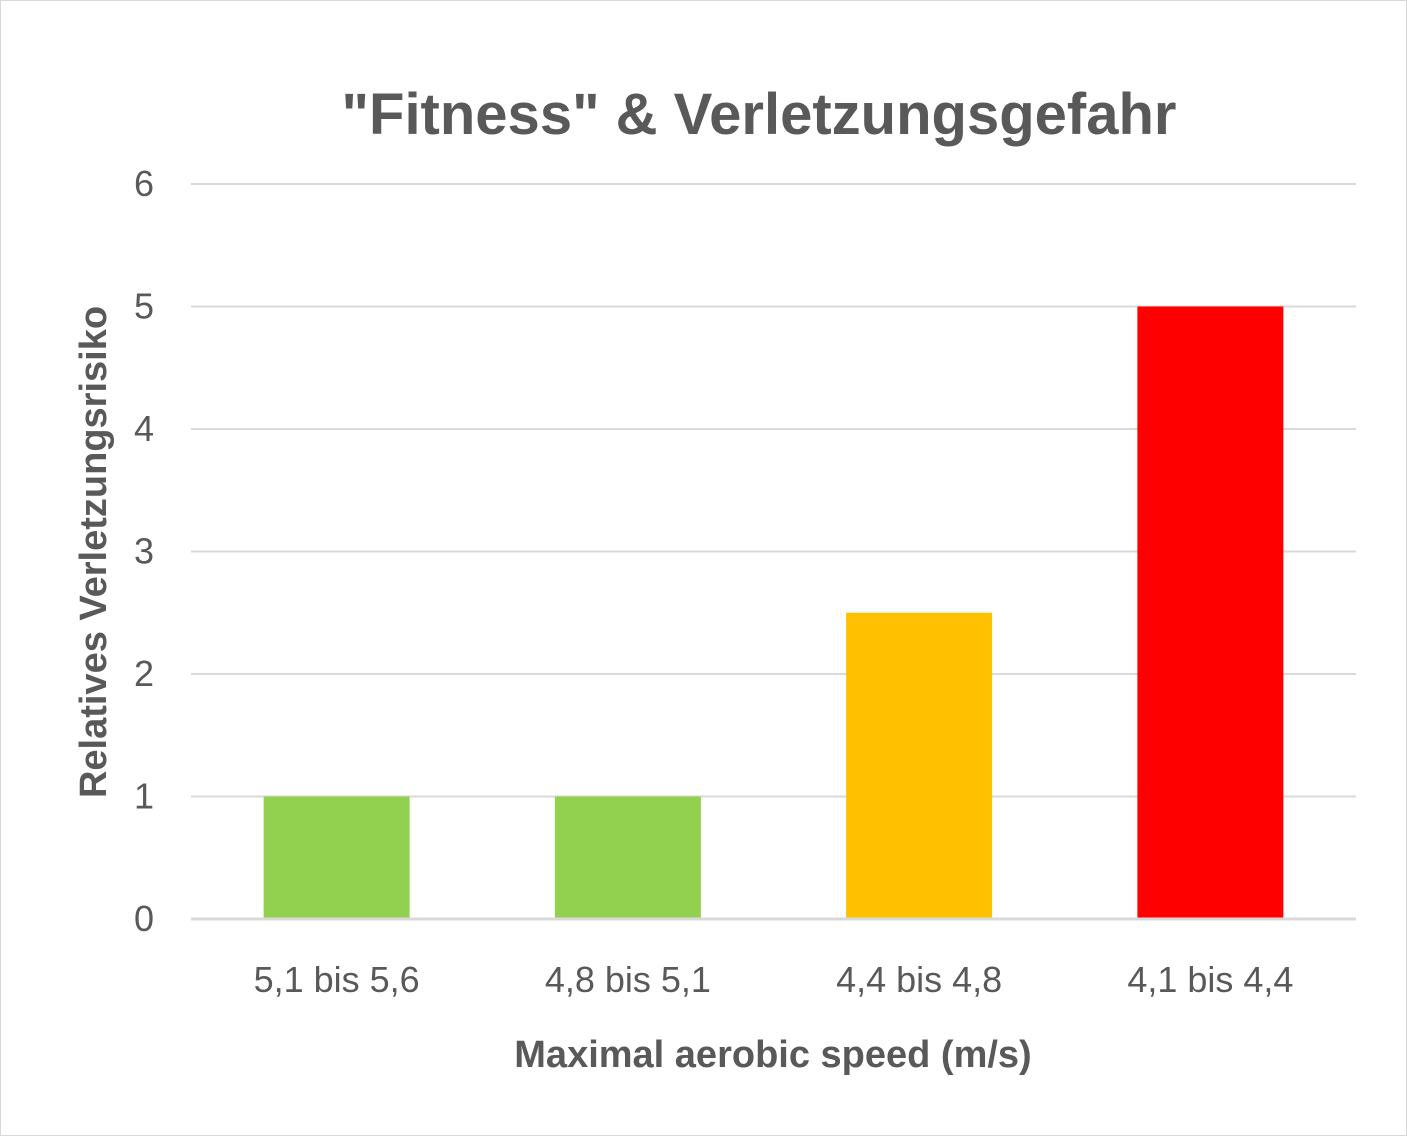 The width and height of the screenshot is (1407, 1137). I want to click on x-axis-title: Maximal aerobic speed (m/s), so click(772, 1055).